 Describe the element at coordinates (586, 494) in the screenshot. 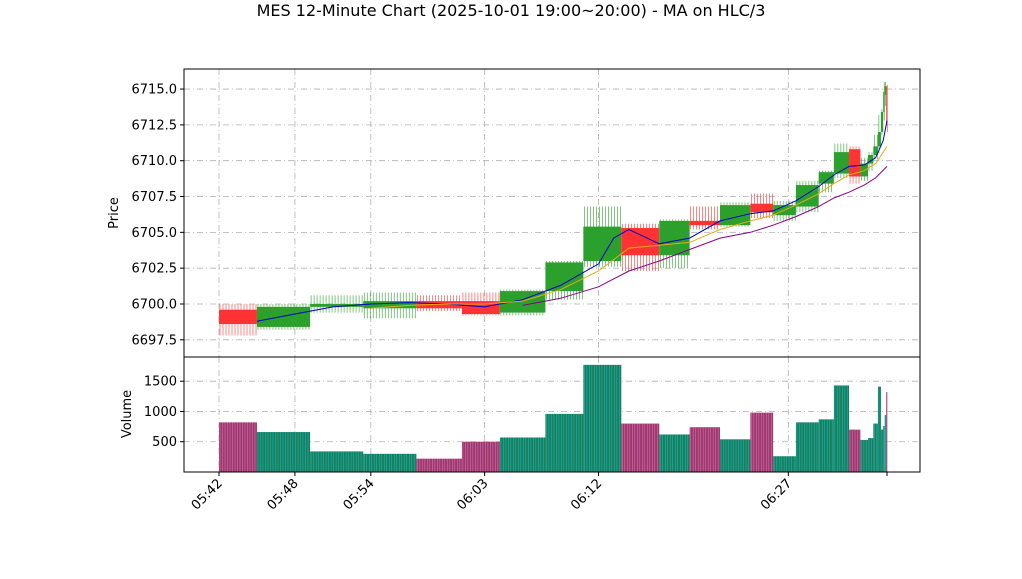

I see `x-tick-label: 06:12` at that location.